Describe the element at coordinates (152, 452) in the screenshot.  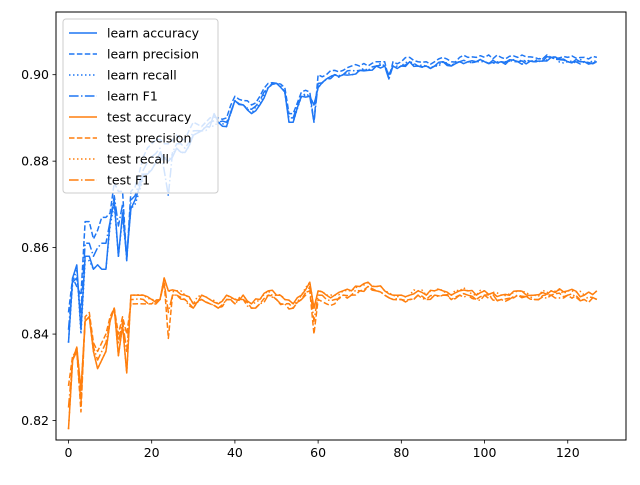
I see `x-tick-label: 20` at that location.